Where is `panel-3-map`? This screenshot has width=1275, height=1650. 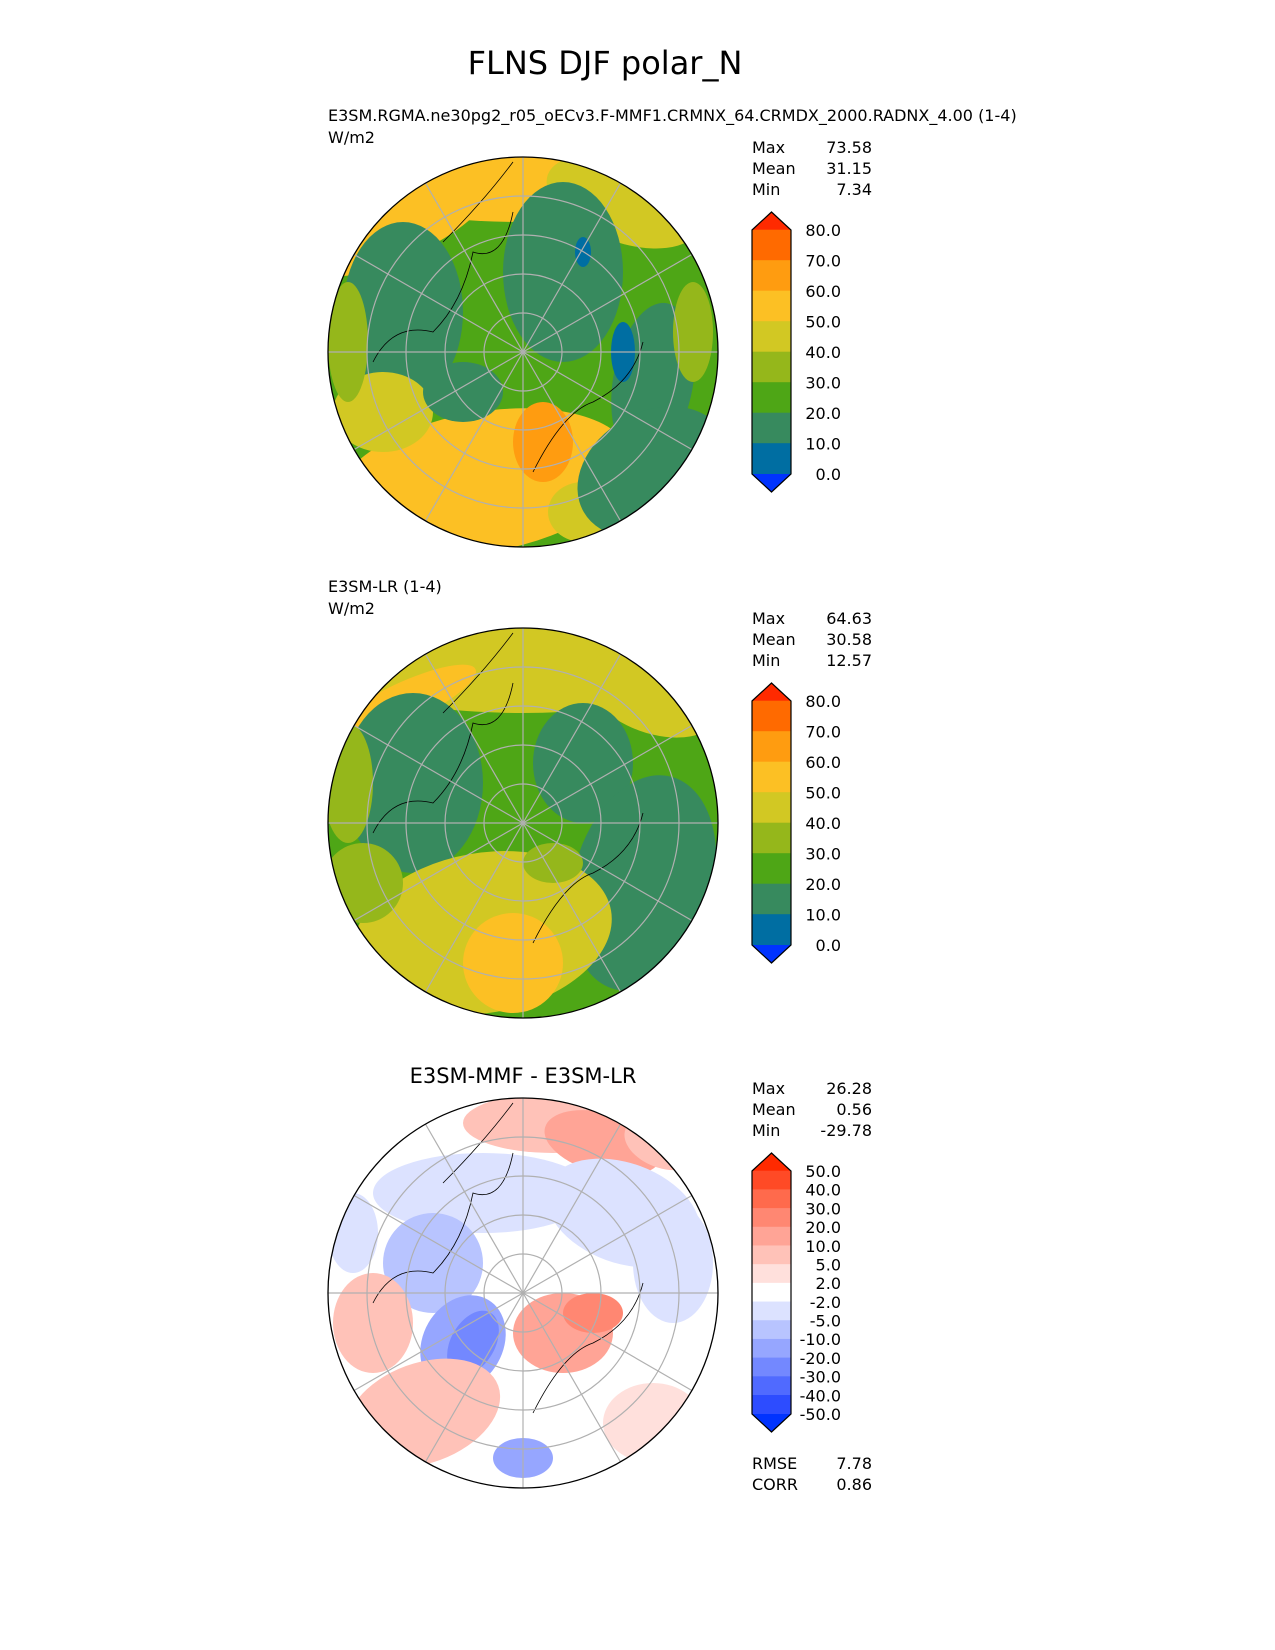 panel-3-map is located at coordinates (523, 1293).